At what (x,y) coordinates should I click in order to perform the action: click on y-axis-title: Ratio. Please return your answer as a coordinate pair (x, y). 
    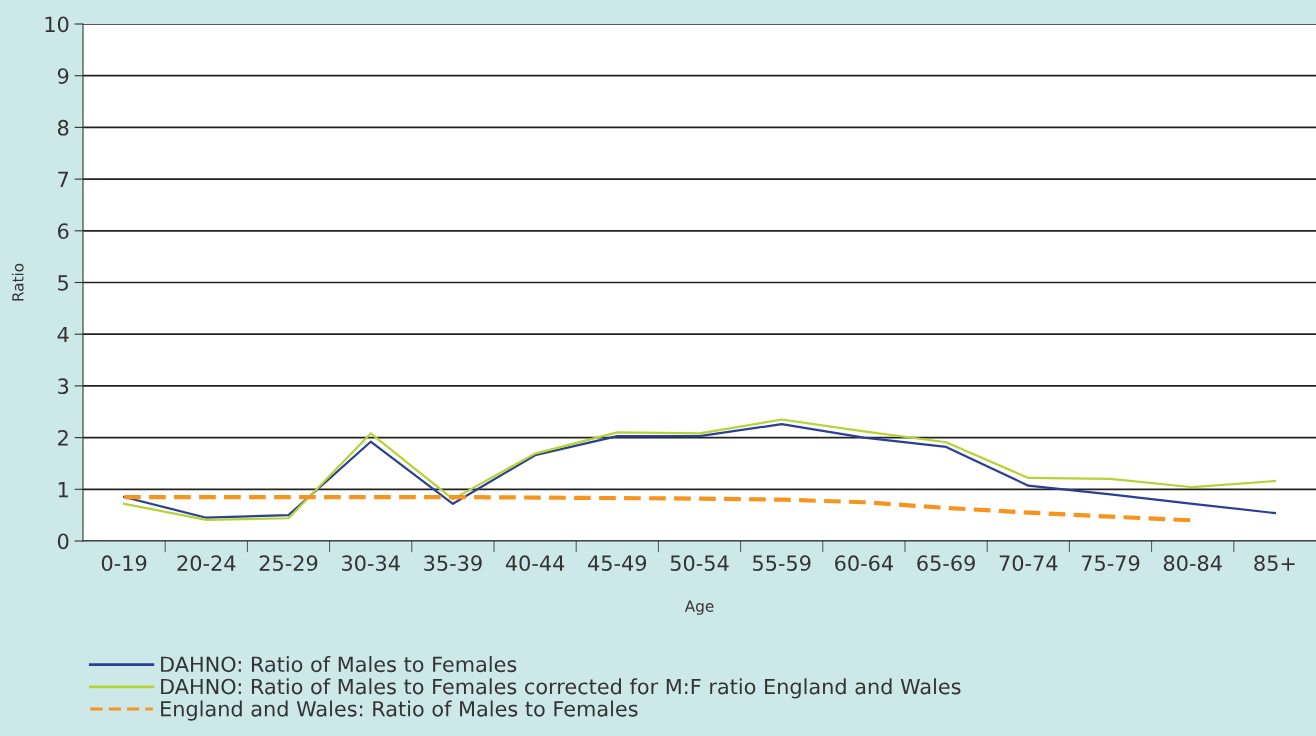
    Looking at the image, I should click on (17, 282).